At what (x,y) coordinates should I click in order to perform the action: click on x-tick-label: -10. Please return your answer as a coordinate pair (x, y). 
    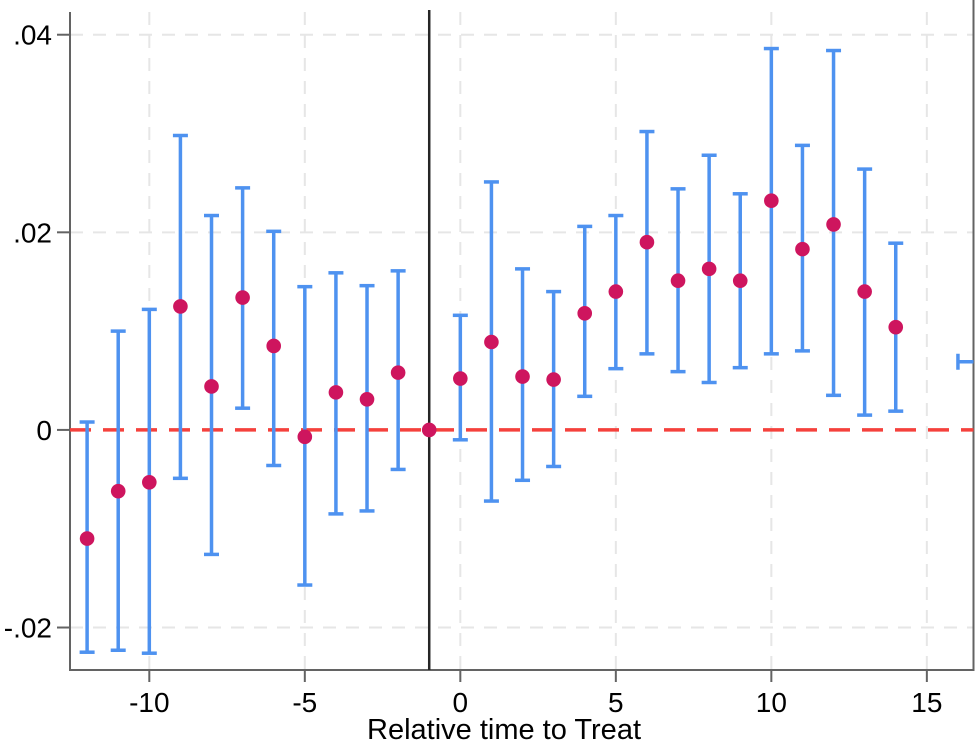
    Looking at the image, I should click on (149, 702).